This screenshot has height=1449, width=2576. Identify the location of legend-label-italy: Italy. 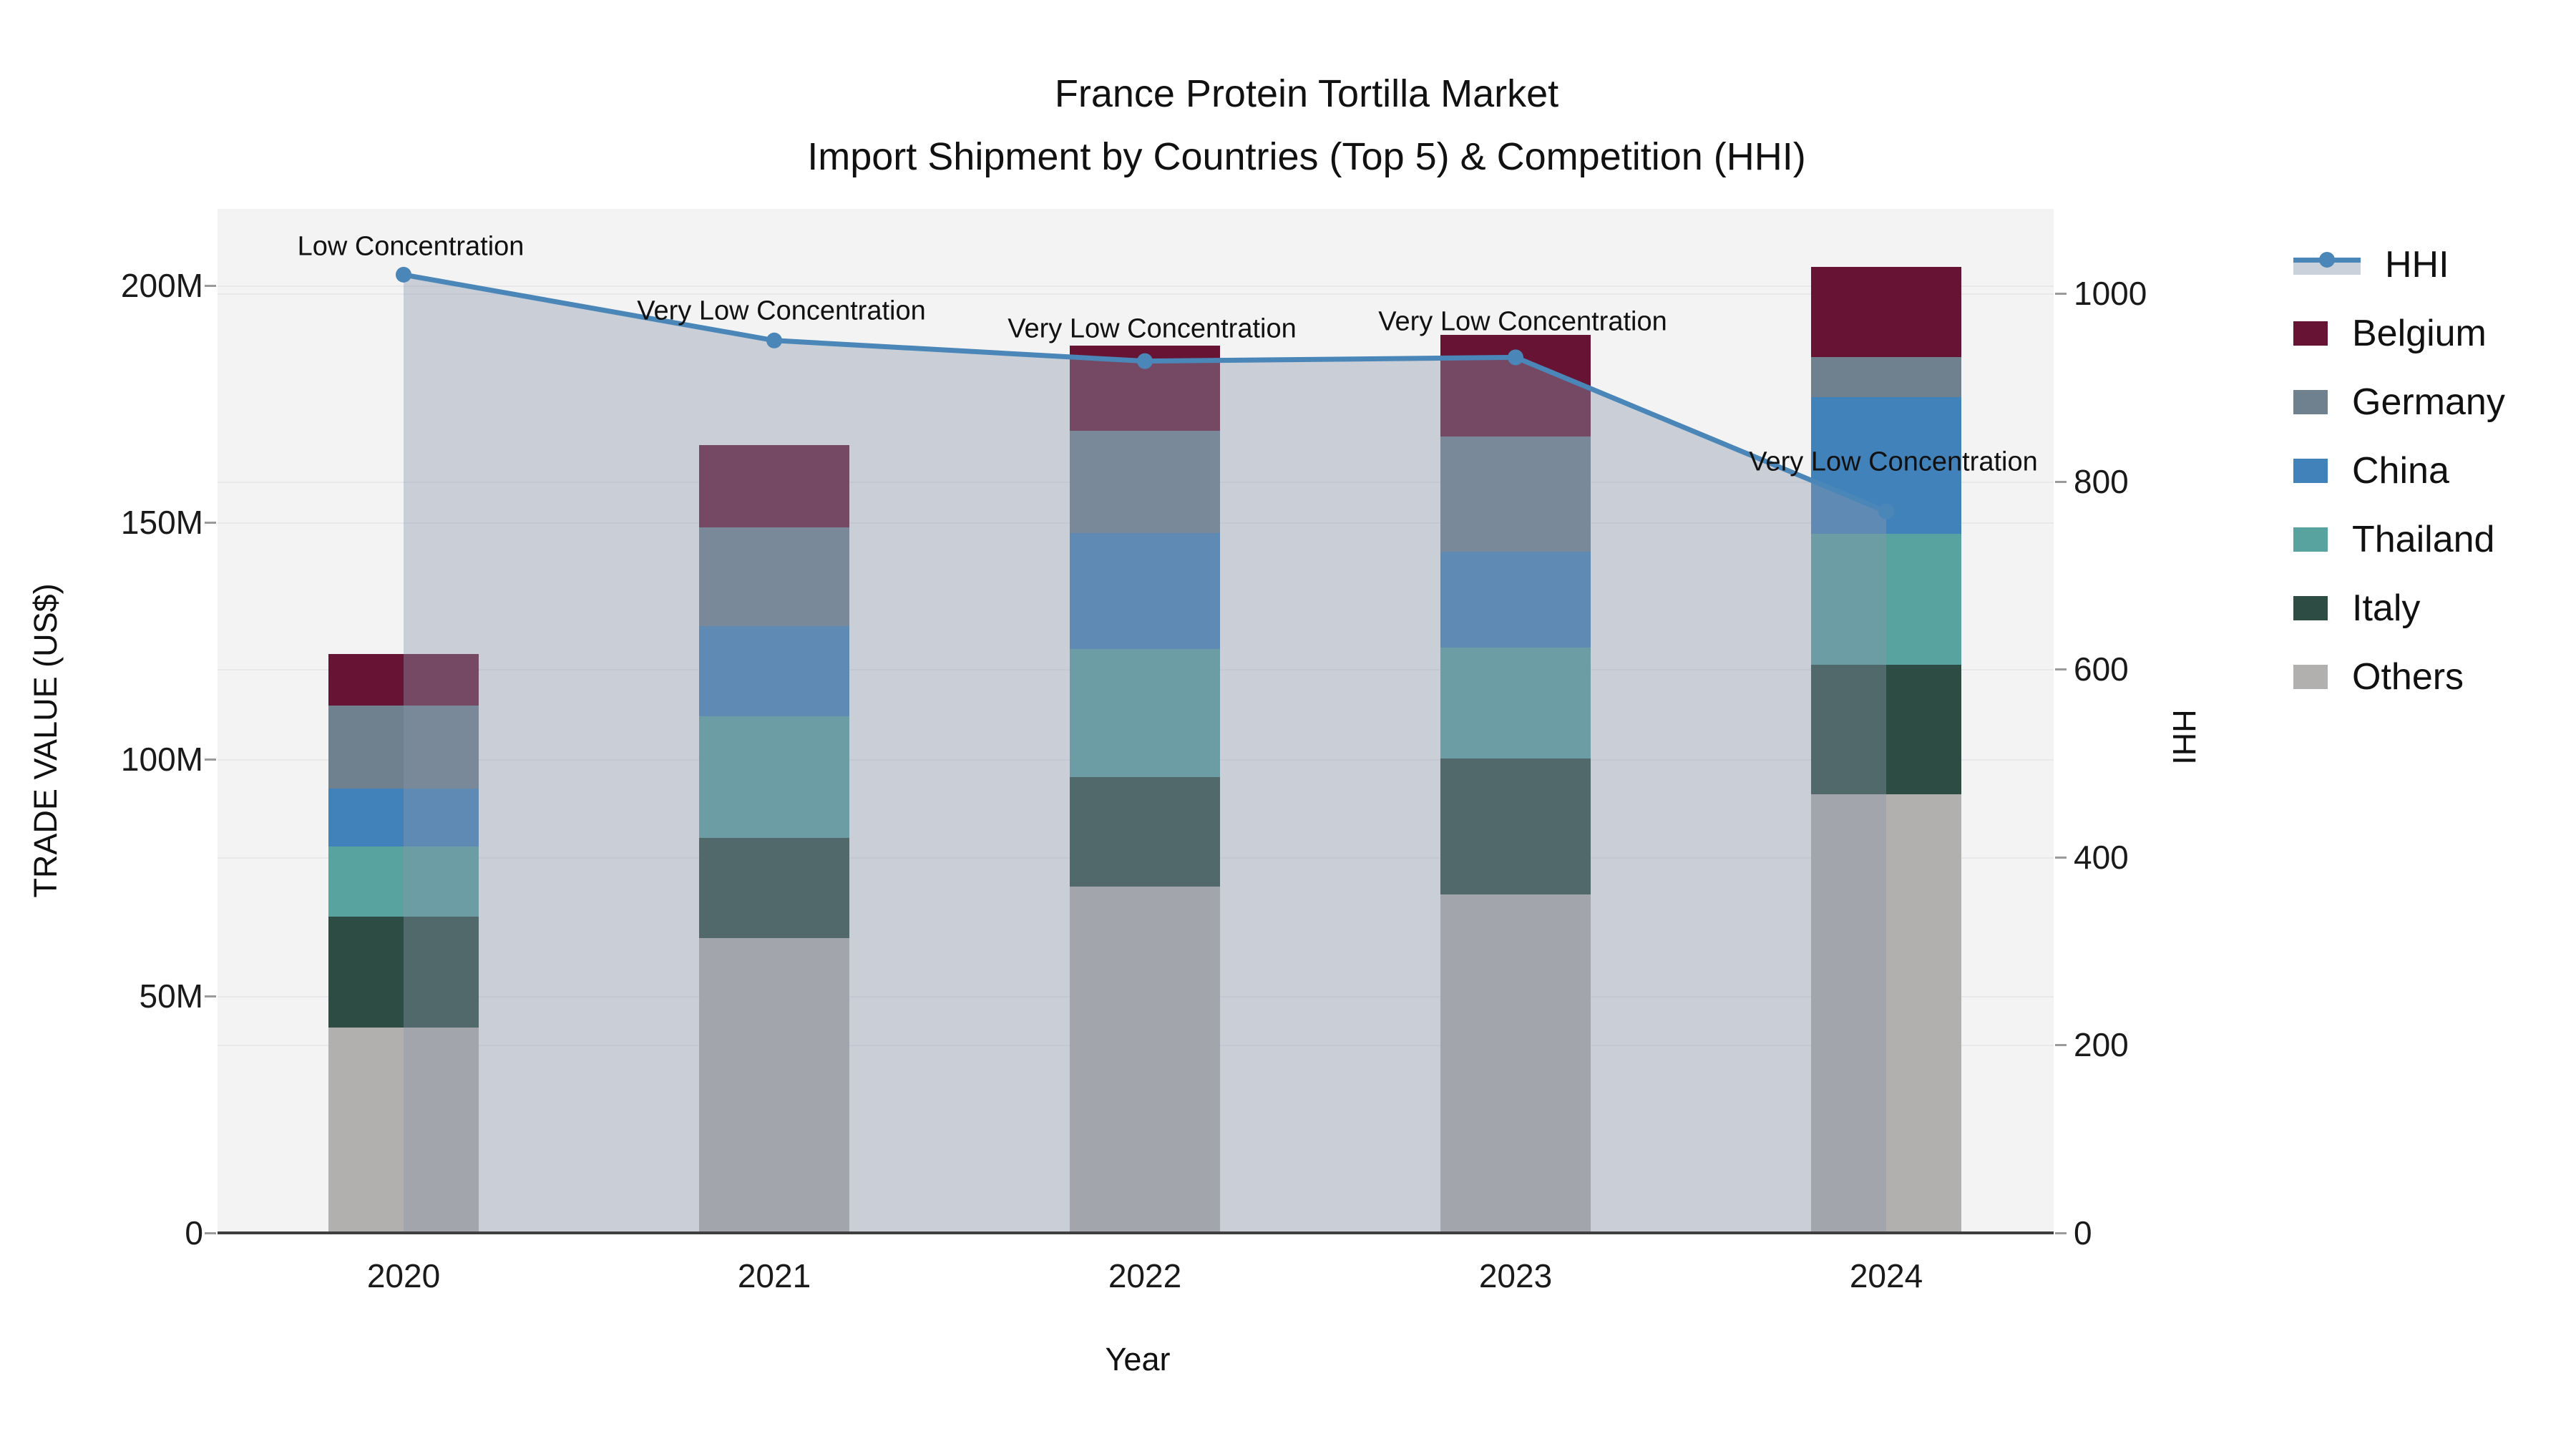
(2386, 608).